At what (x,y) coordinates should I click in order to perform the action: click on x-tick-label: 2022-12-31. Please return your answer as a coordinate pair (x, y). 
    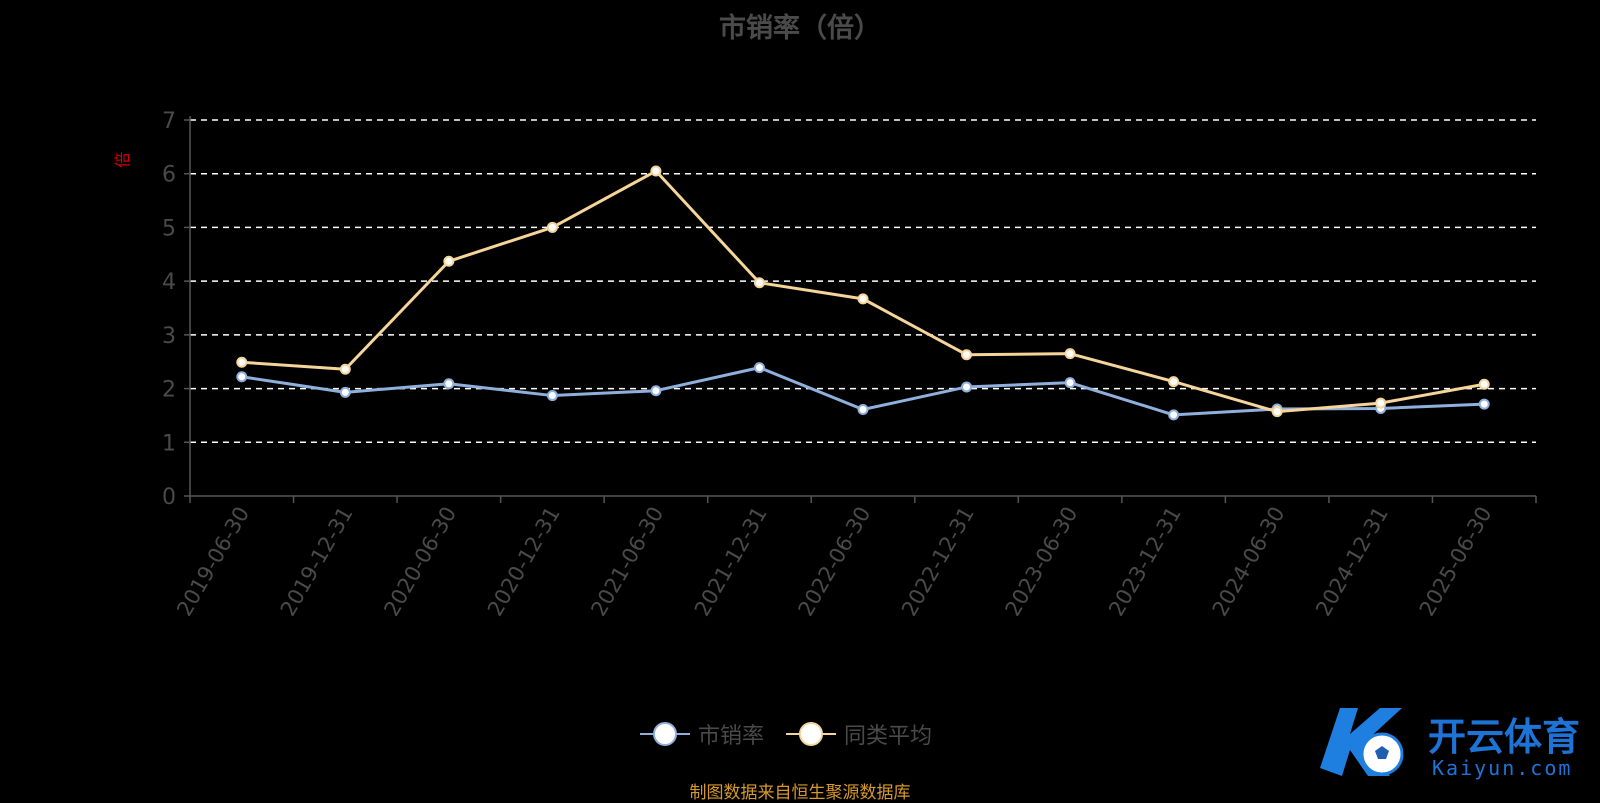
    Looking at the image, I should click on (938, 562).